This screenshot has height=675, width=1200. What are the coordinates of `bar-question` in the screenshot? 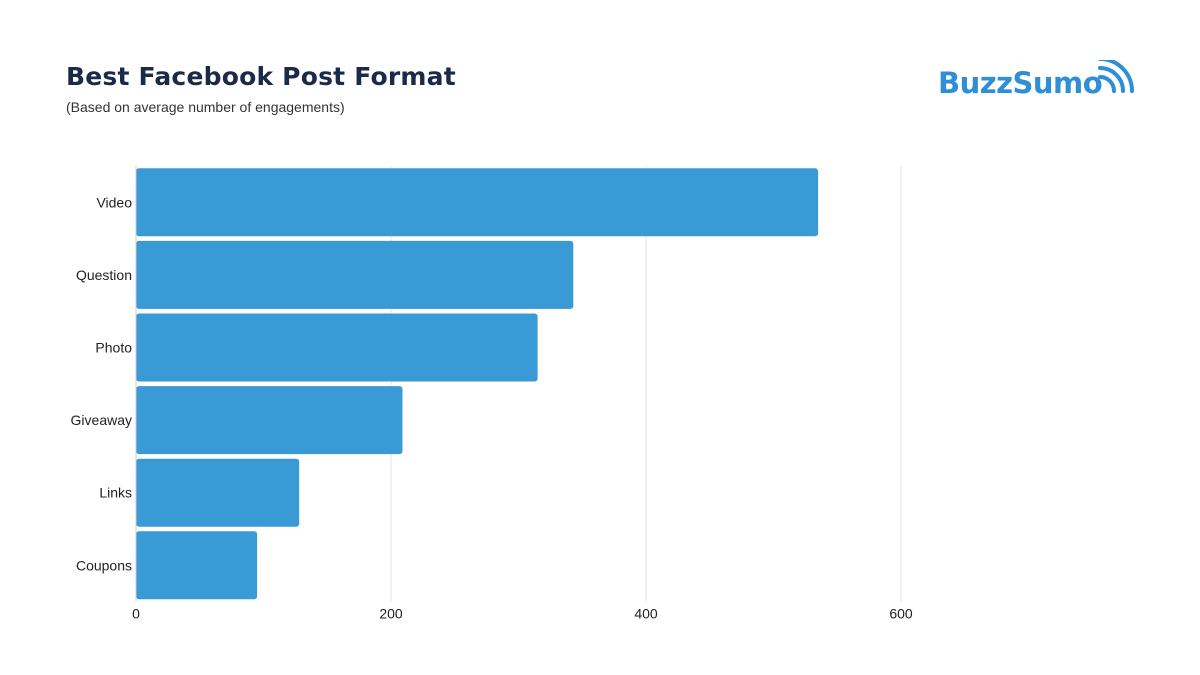 It's located at (355, 274).